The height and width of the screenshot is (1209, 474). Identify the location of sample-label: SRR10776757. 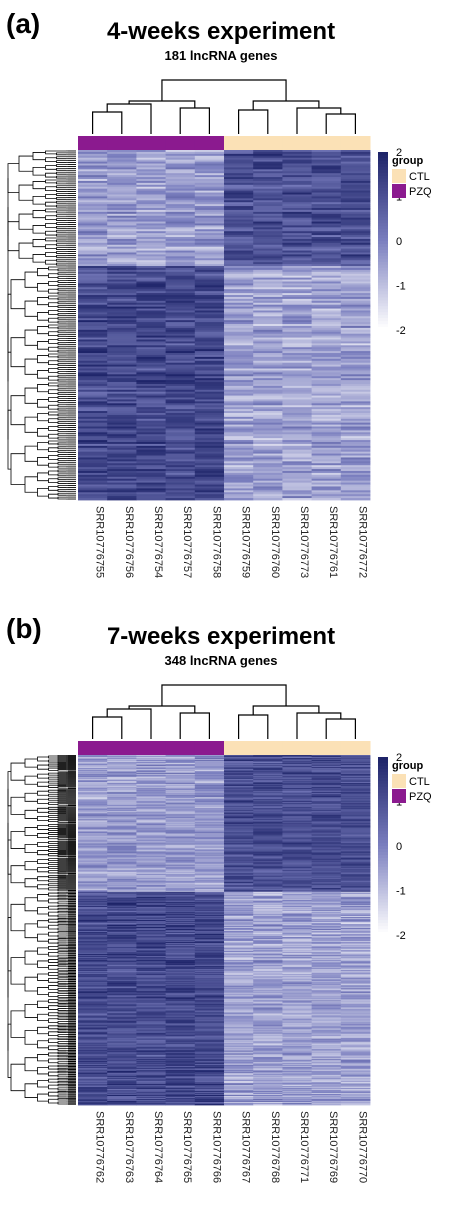
(187, 542).